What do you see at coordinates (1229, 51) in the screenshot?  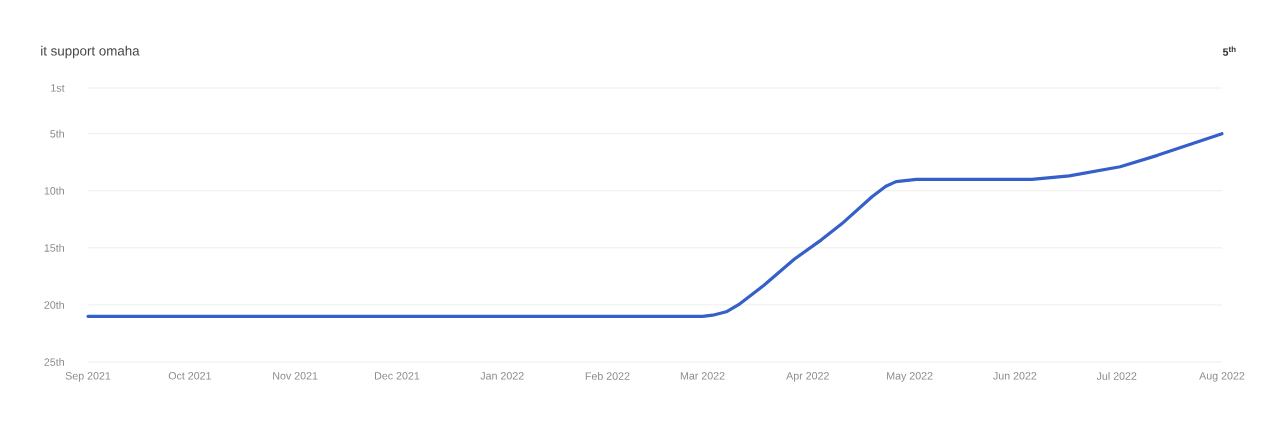 I see `text: 5$^{th}$` at bounding box center [1229, 51].